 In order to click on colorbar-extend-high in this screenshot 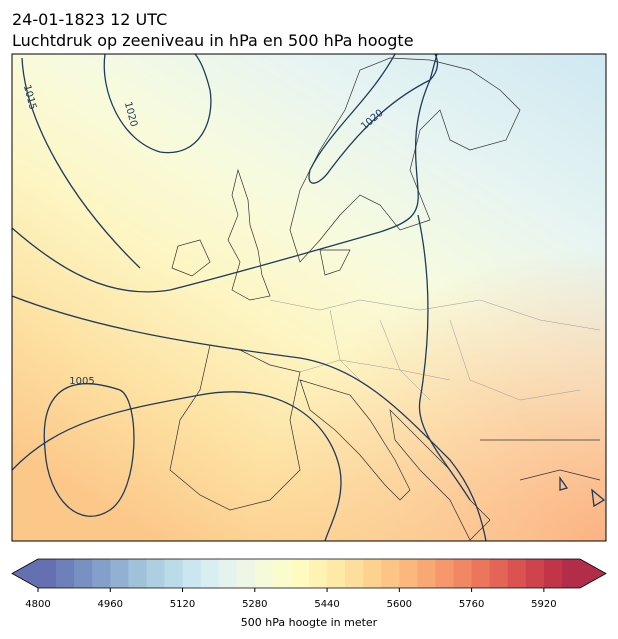, I will do `click(593, 573)`.